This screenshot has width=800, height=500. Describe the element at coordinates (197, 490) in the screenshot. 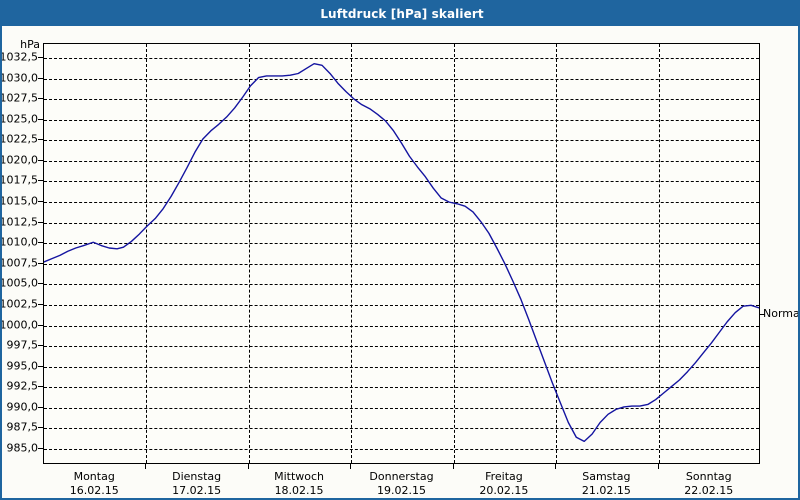

I see `x-axis-date: 17.02.15` at that location.